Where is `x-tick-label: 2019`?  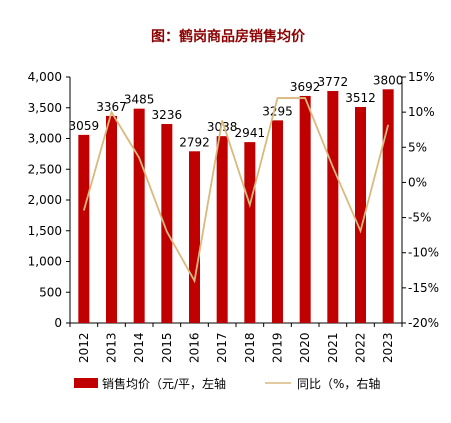 x-tick-label: 2019 is located at coordinates (278, 347).